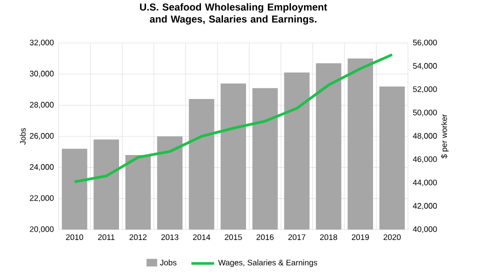 The width and height of the screenshot is (480, 275). Describe the element at coordinates (234, 14) in the screenshot. I see `chart-title: U.S. Seafood Wholesaling Employment and Wages, Salaries and Earnings.` at that location.